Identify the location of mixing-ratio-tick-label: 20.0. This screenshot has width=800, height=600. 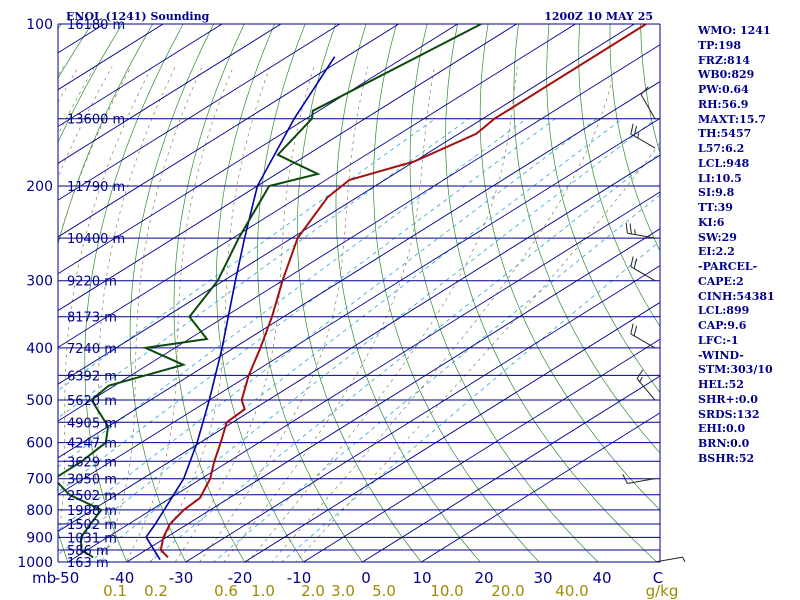
(507, 591).